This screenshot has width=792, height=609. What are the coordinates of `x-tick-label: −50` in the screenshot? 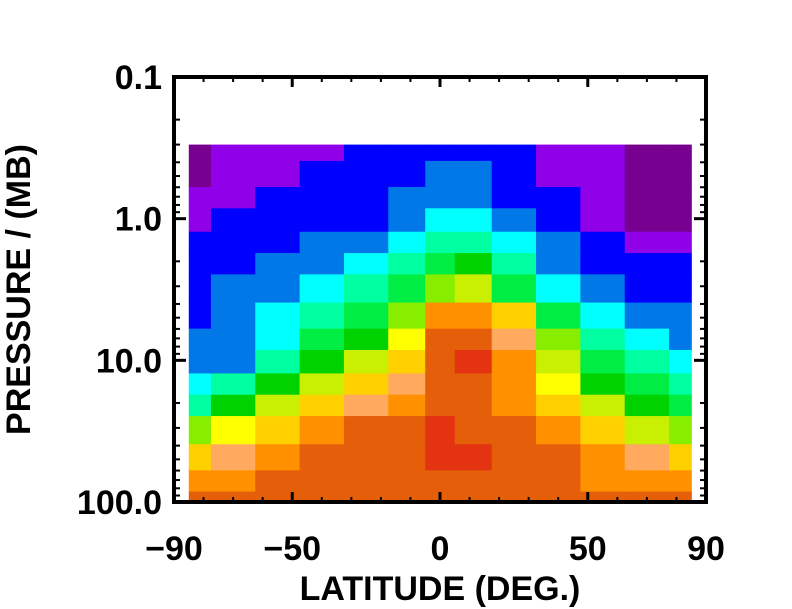 It's located at (292, 549).